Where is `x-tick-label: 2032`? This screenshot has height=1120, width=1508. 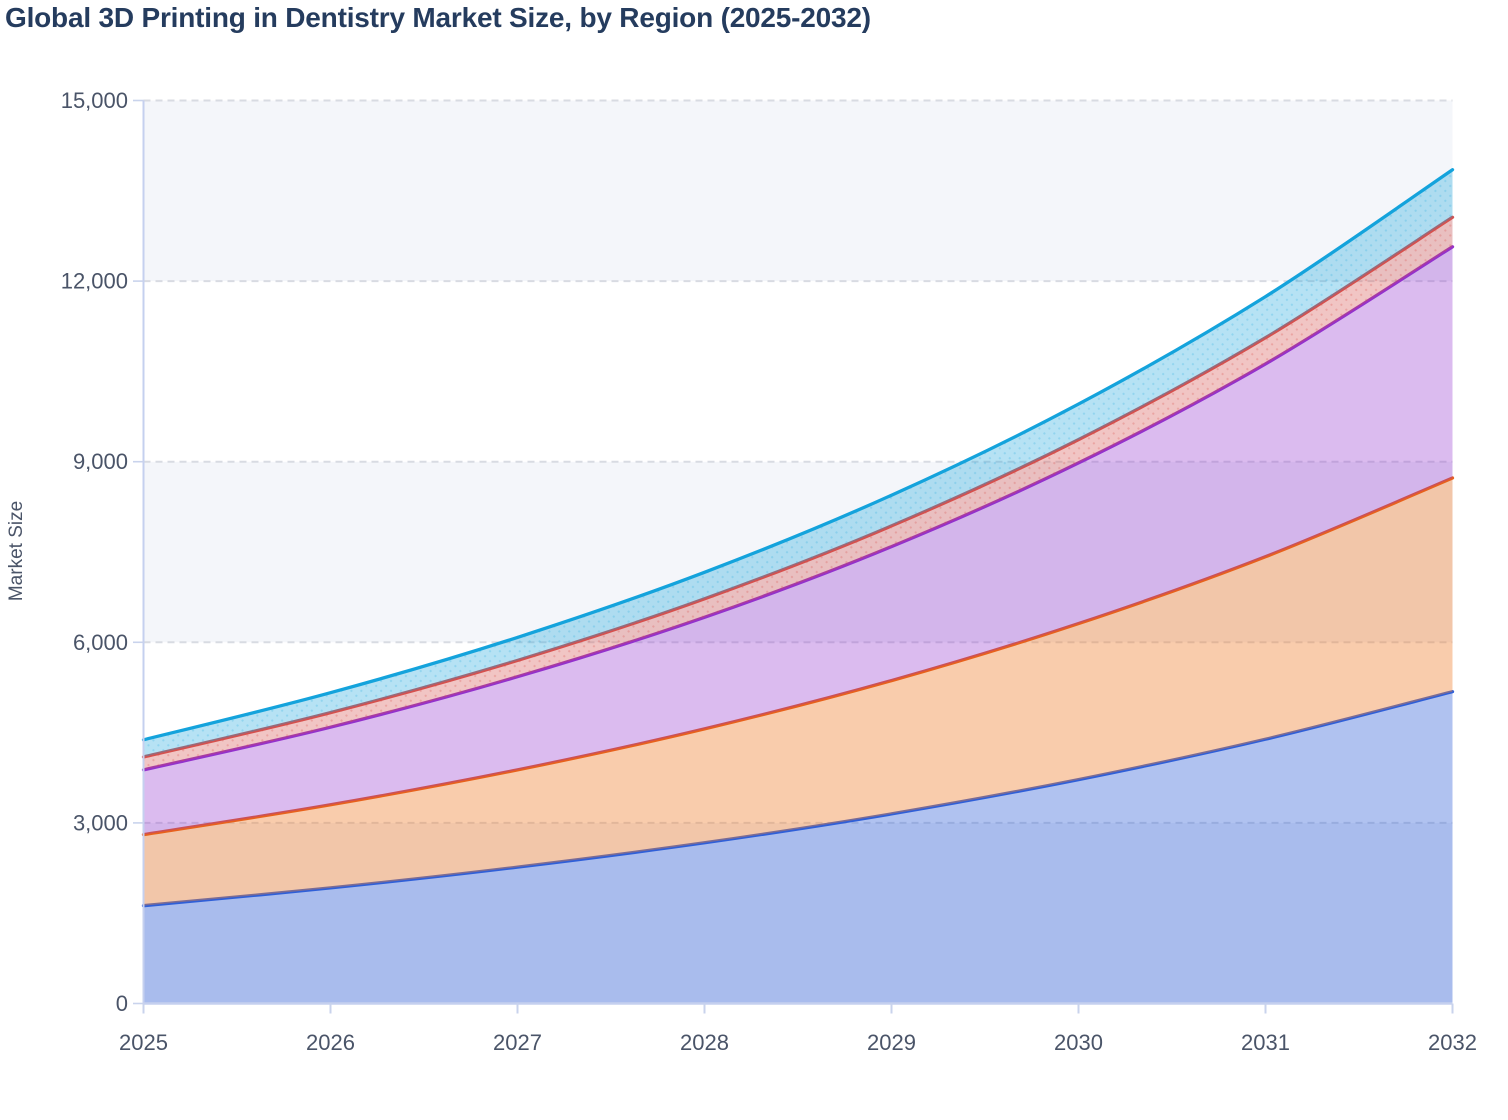 x-tick-label: 2032 is located at coordinates (1452, 1042).